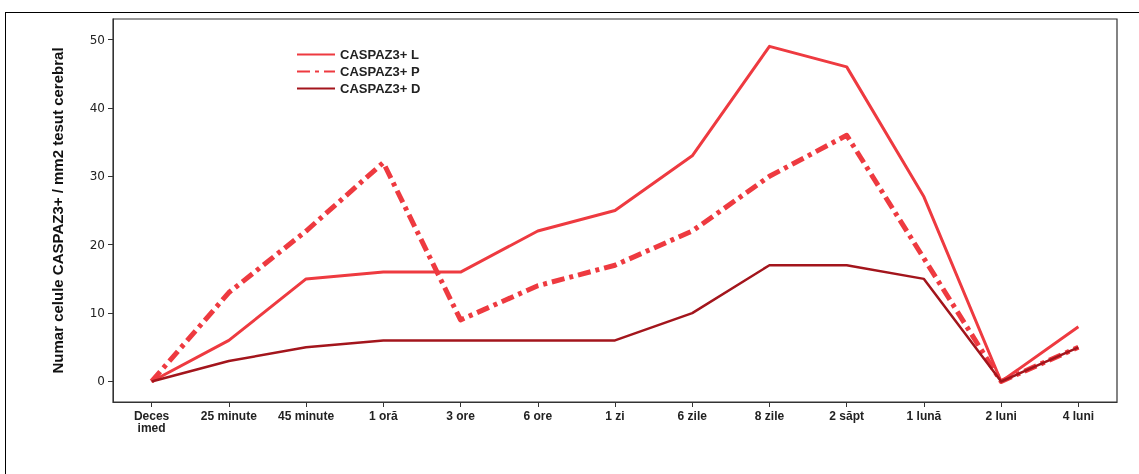  I want to click on x-tick-label: 2 luni, so click(1001, 416).